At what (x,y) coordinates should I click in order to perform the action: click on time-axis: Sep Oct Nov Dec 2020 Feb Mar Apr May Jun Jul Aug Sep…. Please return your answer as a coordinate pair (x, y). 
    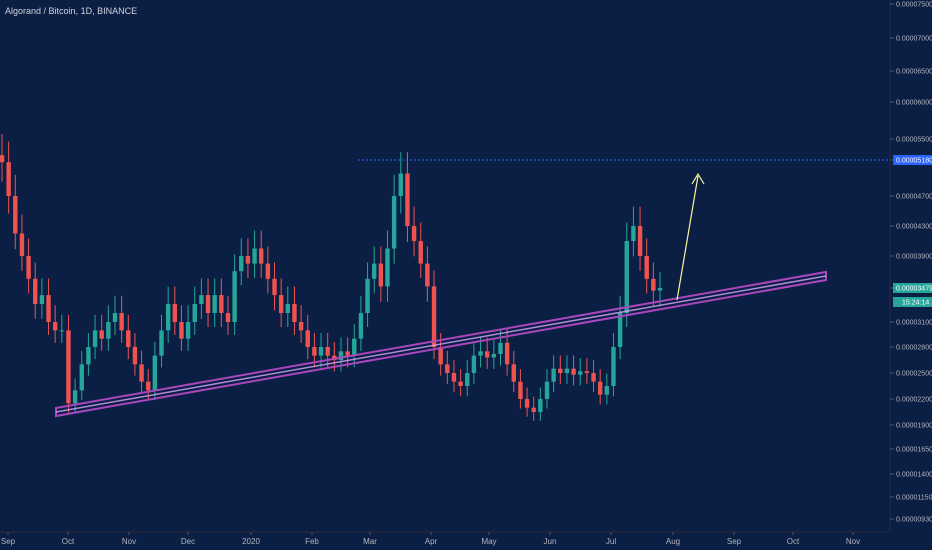
    Looking at the image, I should click on (445, 538).